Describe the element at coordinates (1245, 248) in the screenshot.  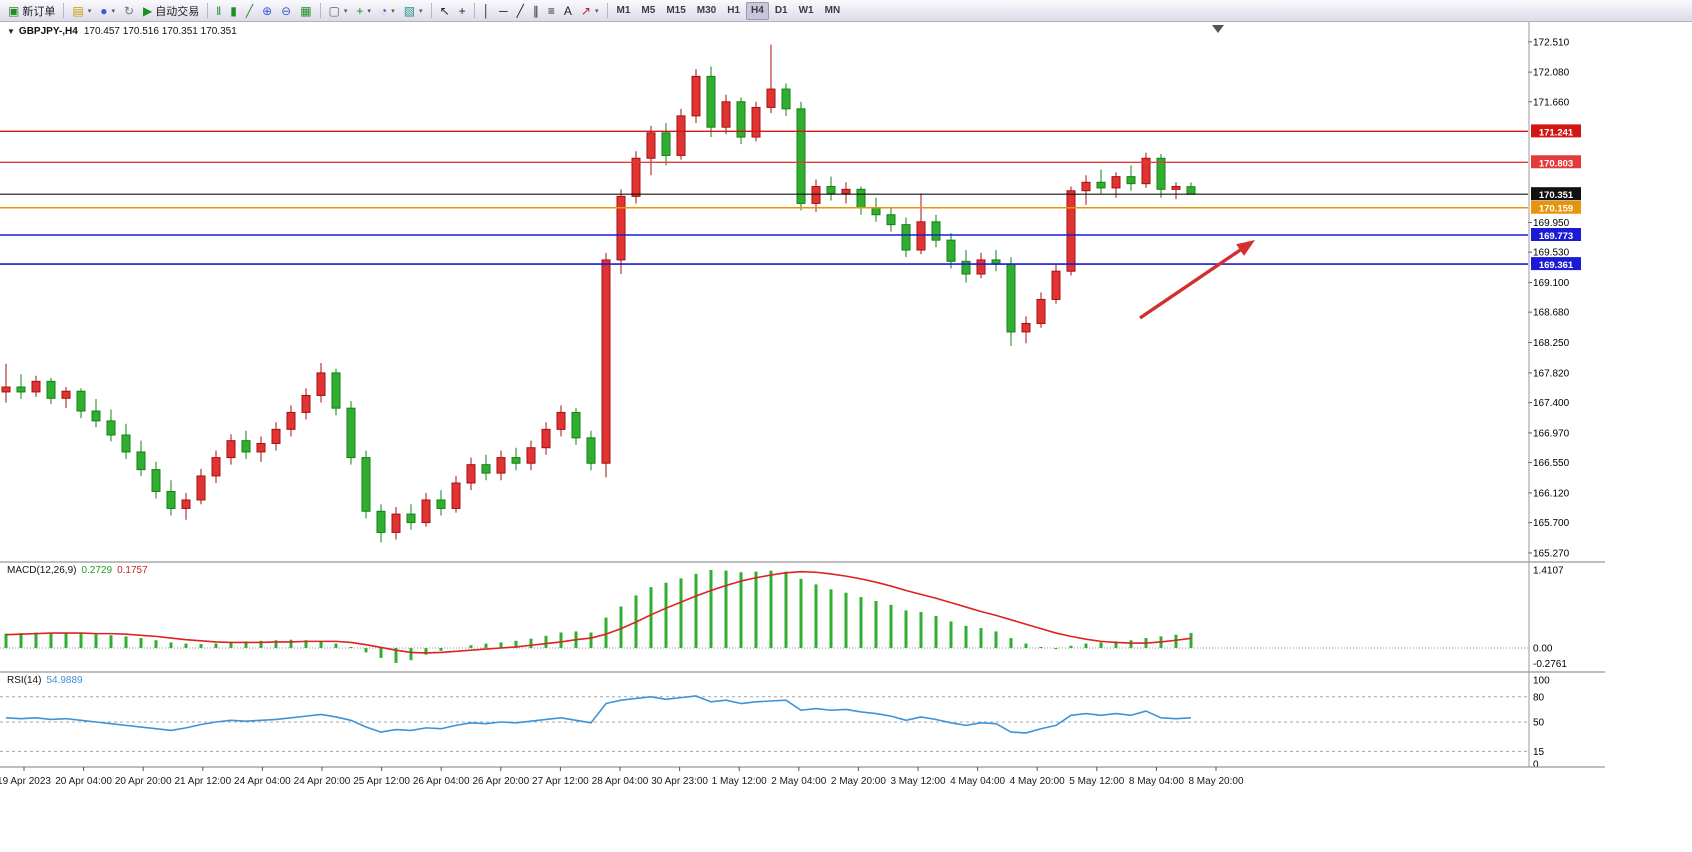
I see `arrow-annotation-head` at that location.